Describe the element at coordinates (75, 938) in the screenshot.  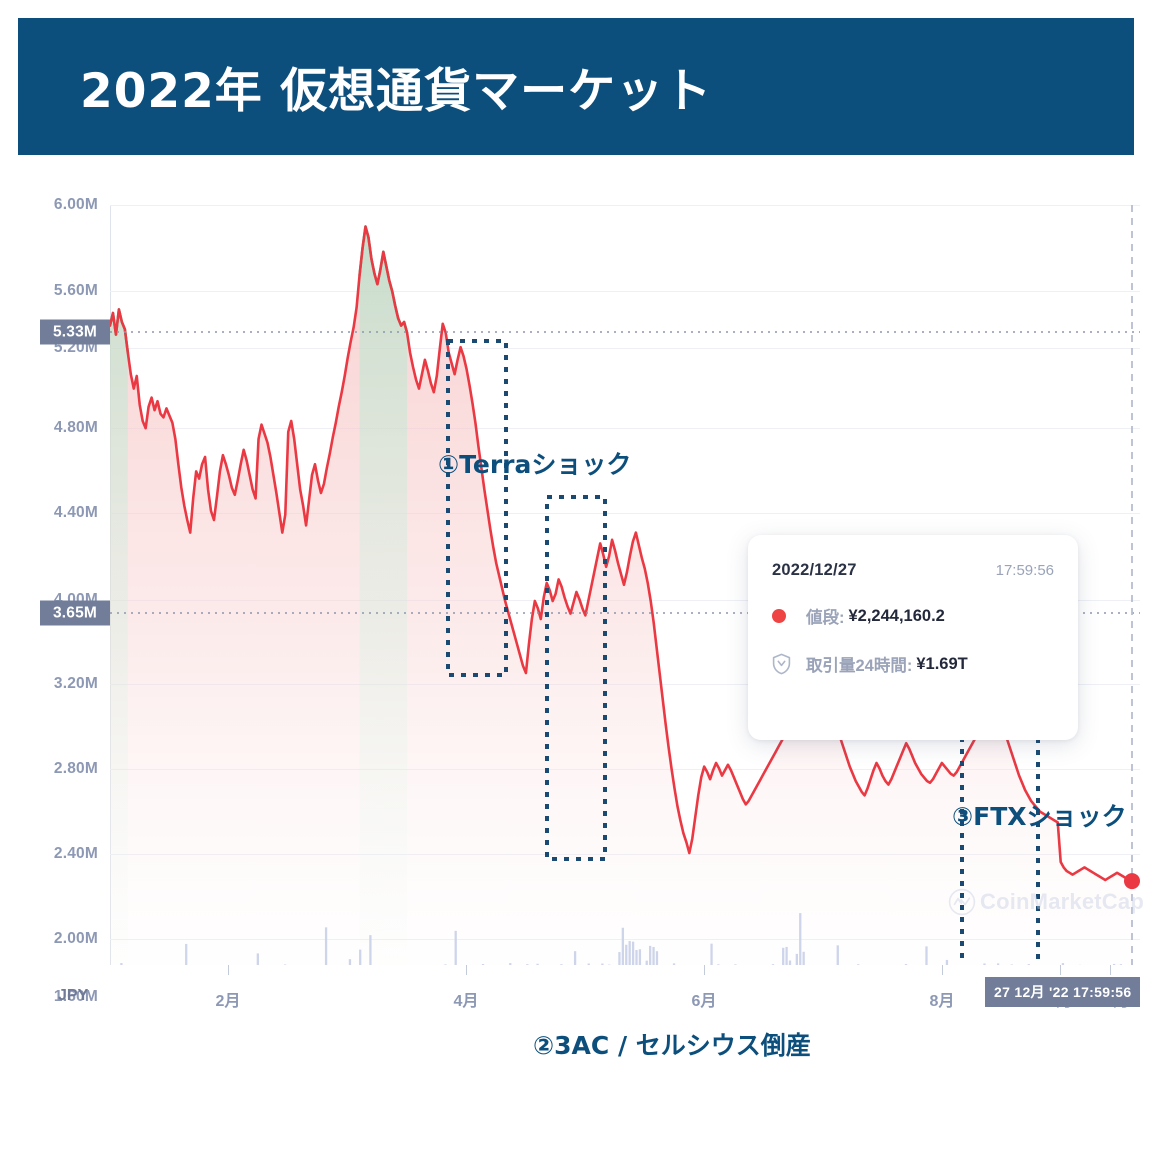
I see `y-tick-label: 2.00M` at that location.